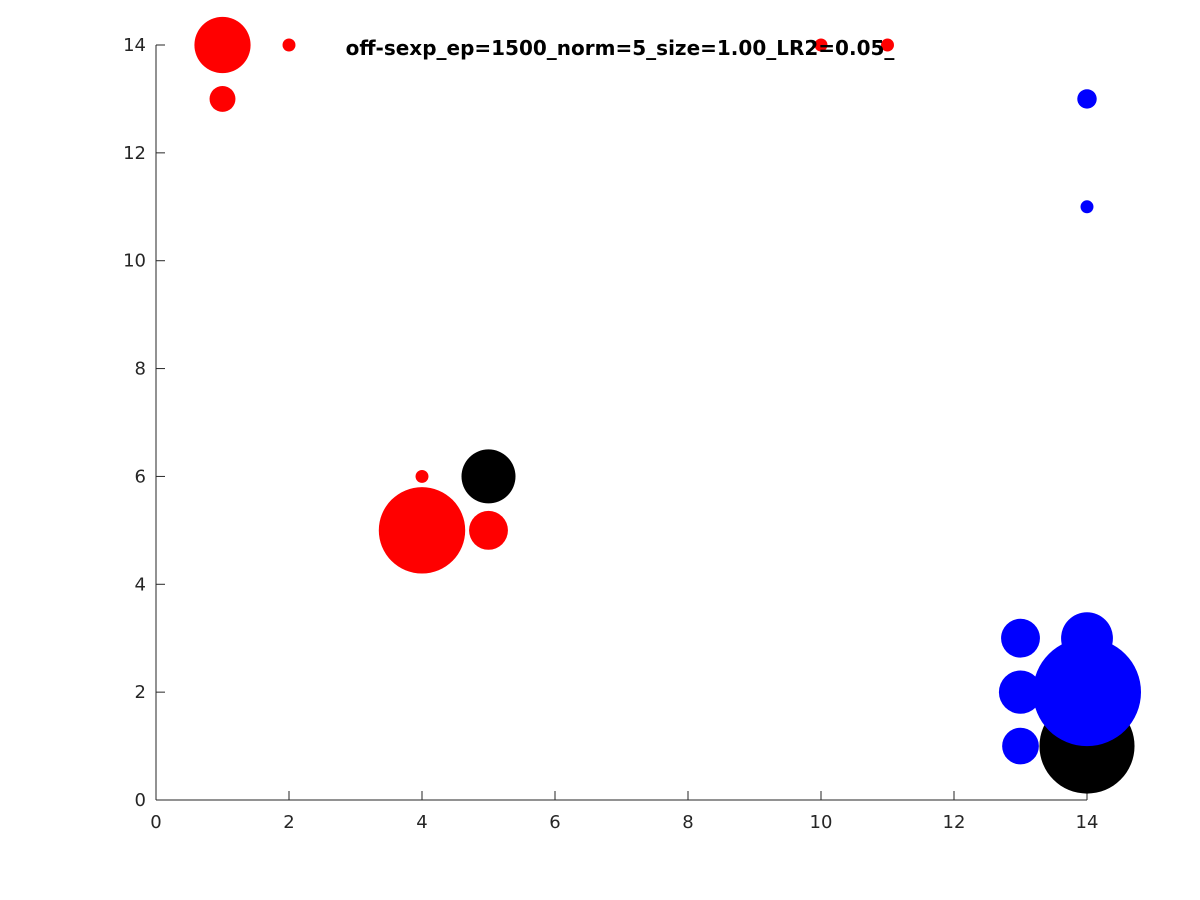 The image size is (1200, 900). I want to click on x-tick-label: 0, so click(155, 822).